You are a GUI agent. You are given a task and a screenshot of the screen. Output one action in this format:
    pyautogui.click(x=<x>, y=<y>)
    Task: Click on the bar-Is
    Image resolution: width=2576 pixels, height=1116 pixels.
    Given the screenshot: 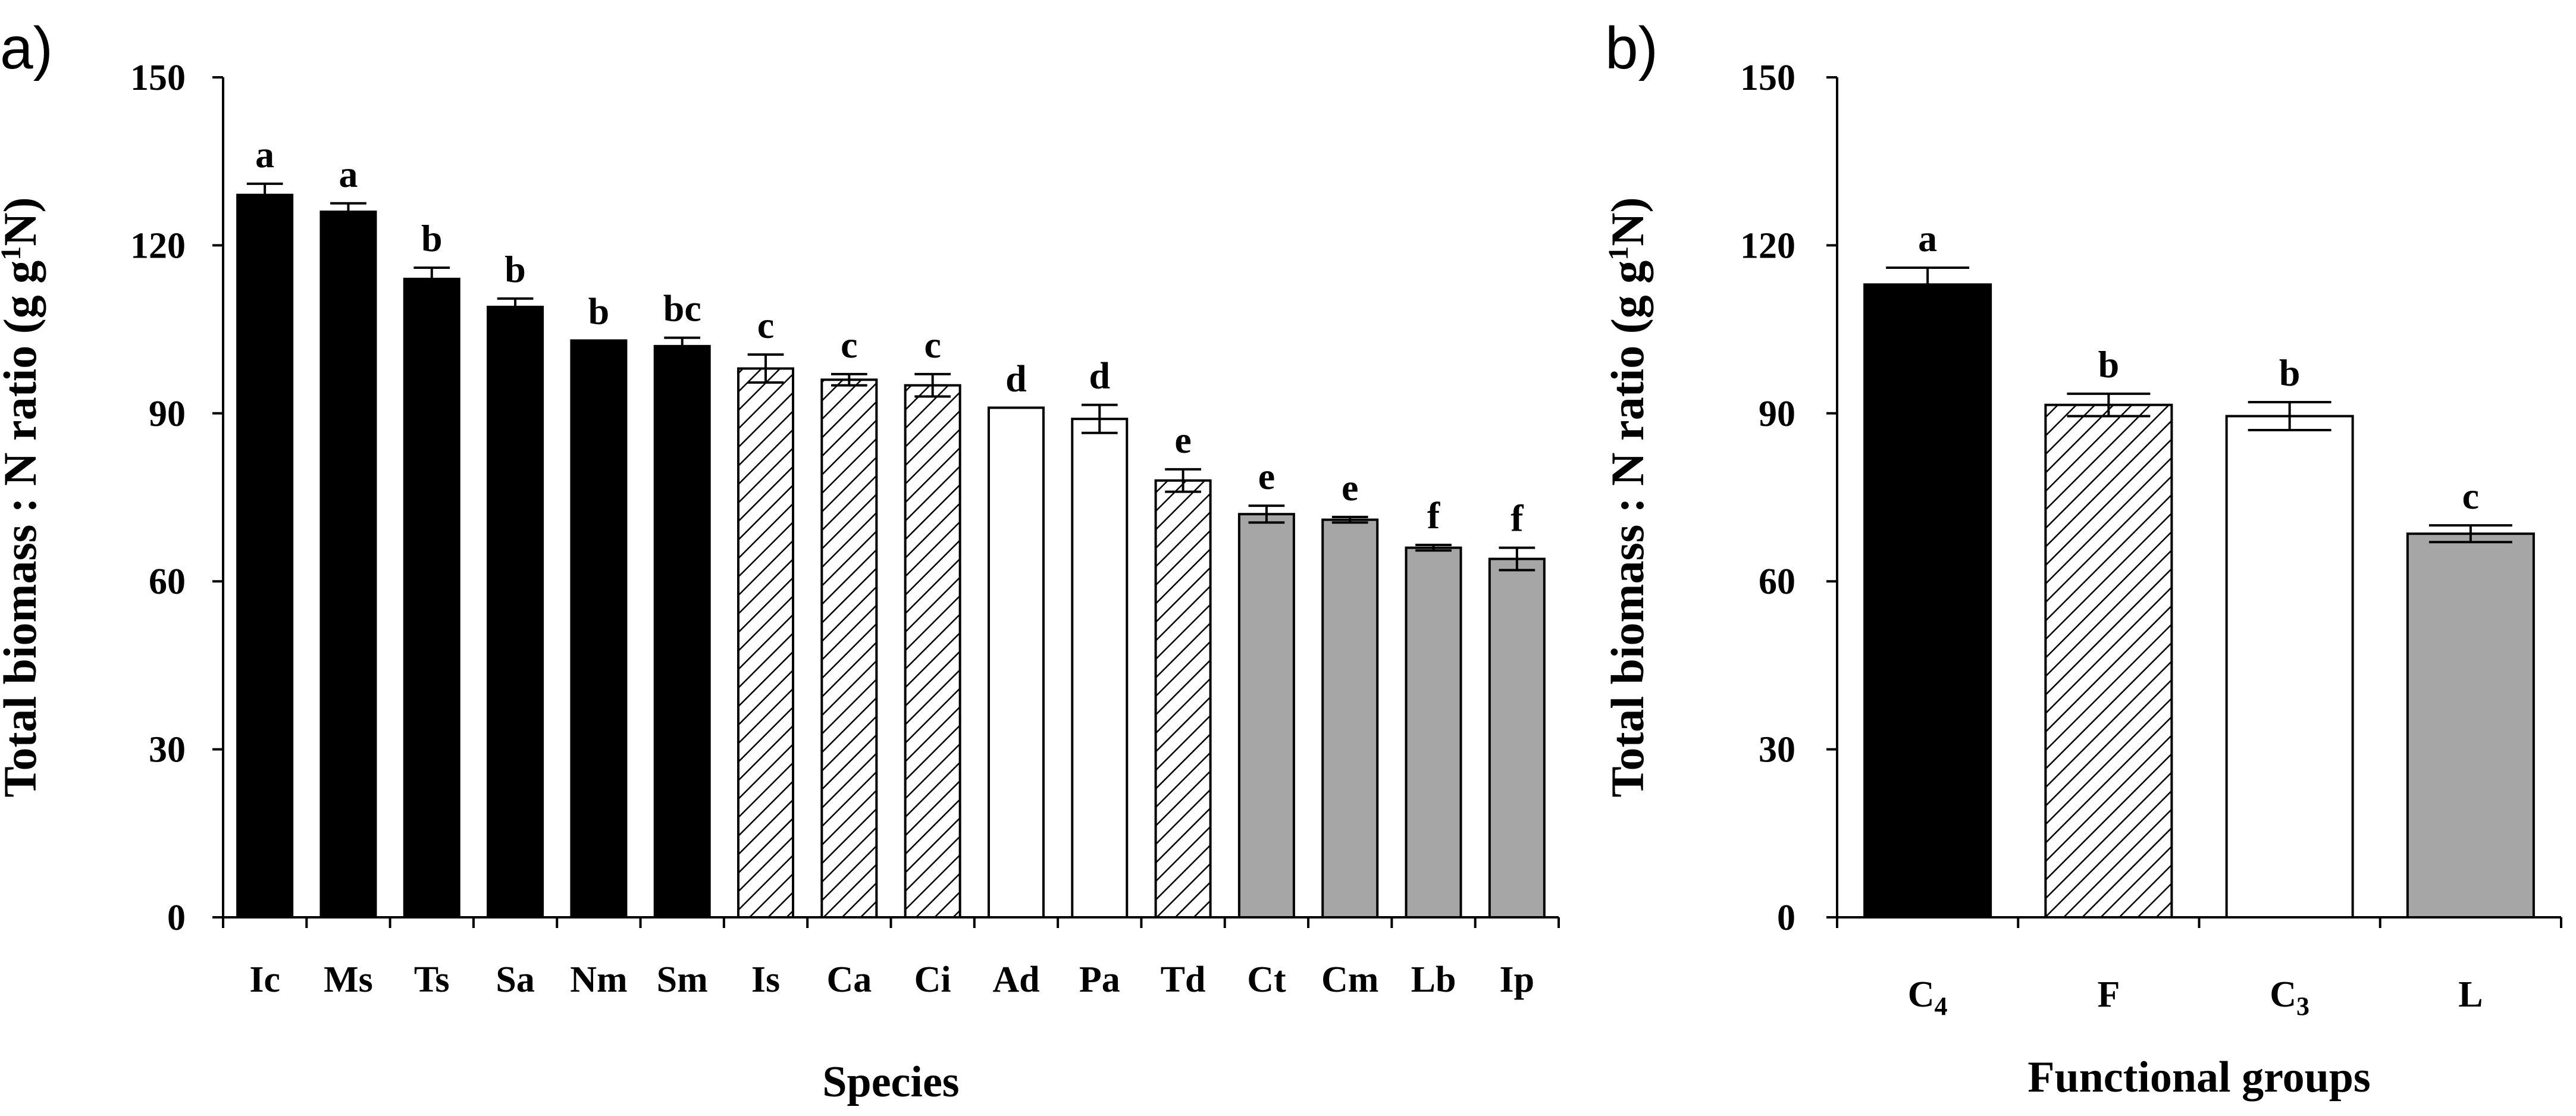 What is the action you would take?
    pyautogui.click(x=766, y=642)
    